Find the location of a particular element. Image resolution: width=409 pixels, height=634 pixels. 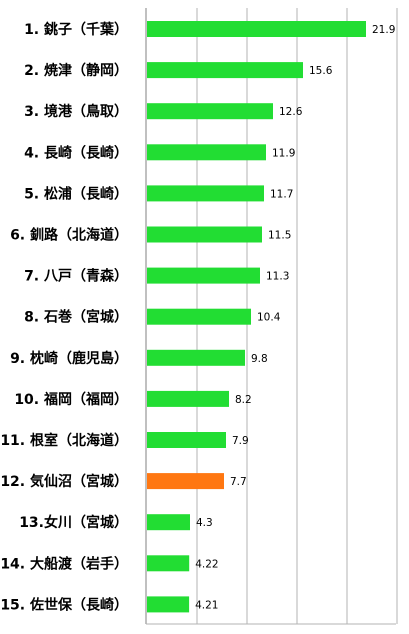

category-label: 6. 釧路（北海道） is located at coordinates (69, 235).